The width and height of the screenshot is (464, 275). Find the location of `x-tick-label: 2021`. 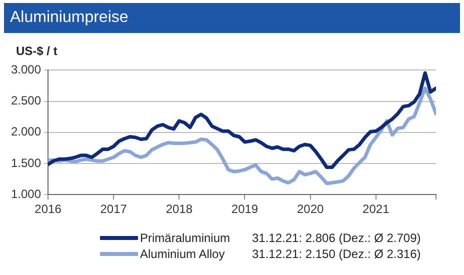

x-tick-label: 2021 is located at coordinates (376, 209).